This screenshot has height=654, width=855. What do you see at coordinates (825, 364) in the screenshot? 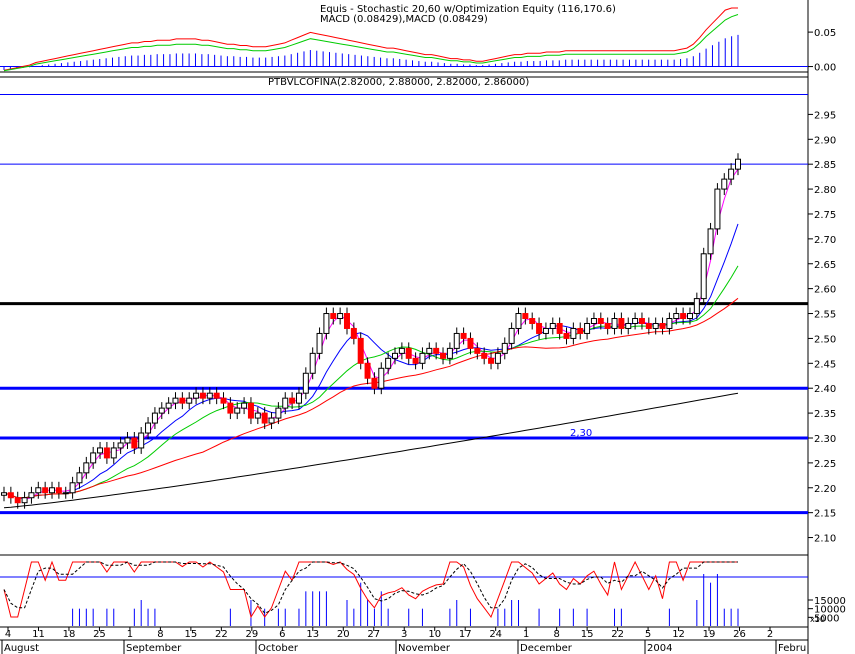
I see `y-tick-label: 2.45` at bounding box center [825, 364].